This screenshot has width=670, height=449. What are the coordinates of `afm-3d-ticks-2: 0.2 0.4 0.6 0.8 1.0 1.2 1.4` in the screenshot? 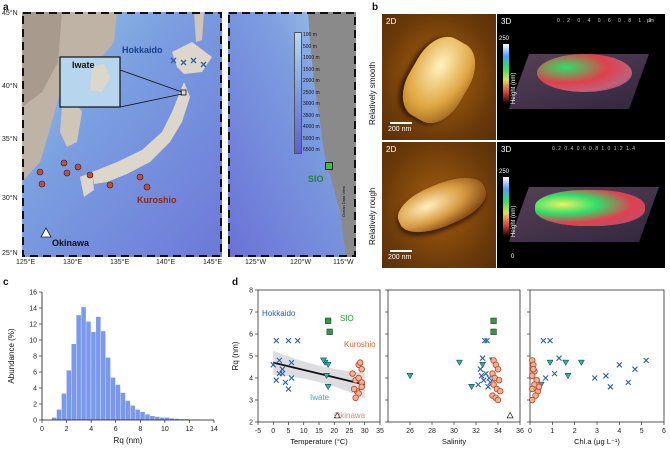 It's located at (594, 149).